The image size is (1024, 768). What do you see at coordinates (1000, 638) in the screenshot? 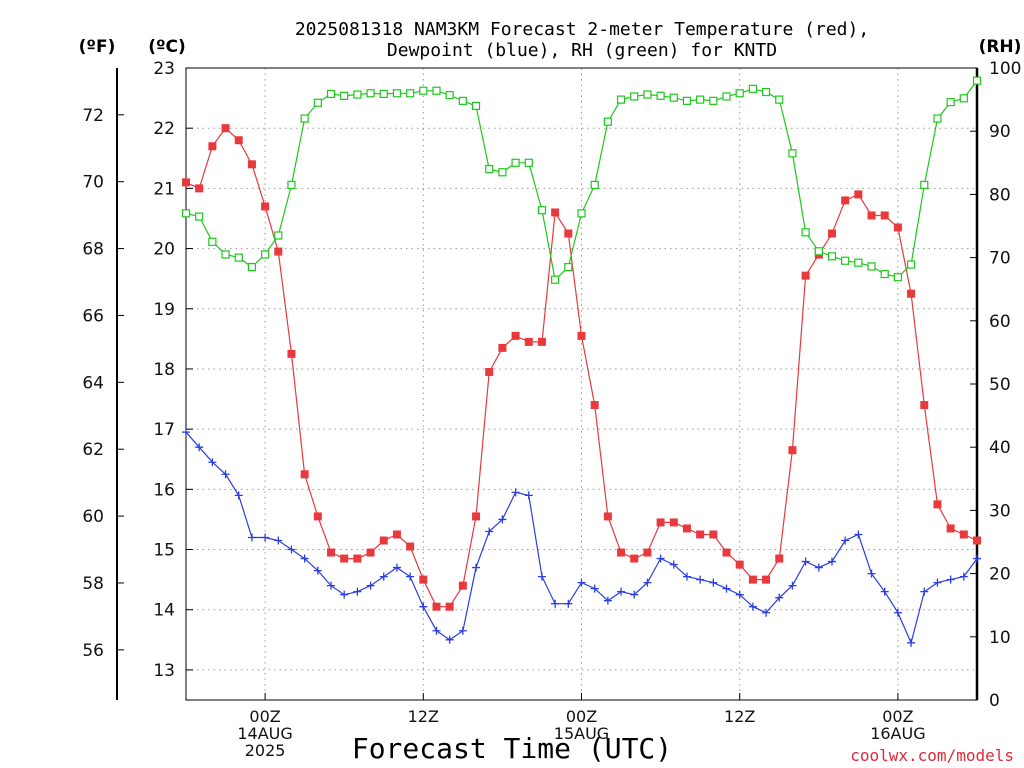
I see `rh-tick-label: 10` at bounding box center [1000, 638].